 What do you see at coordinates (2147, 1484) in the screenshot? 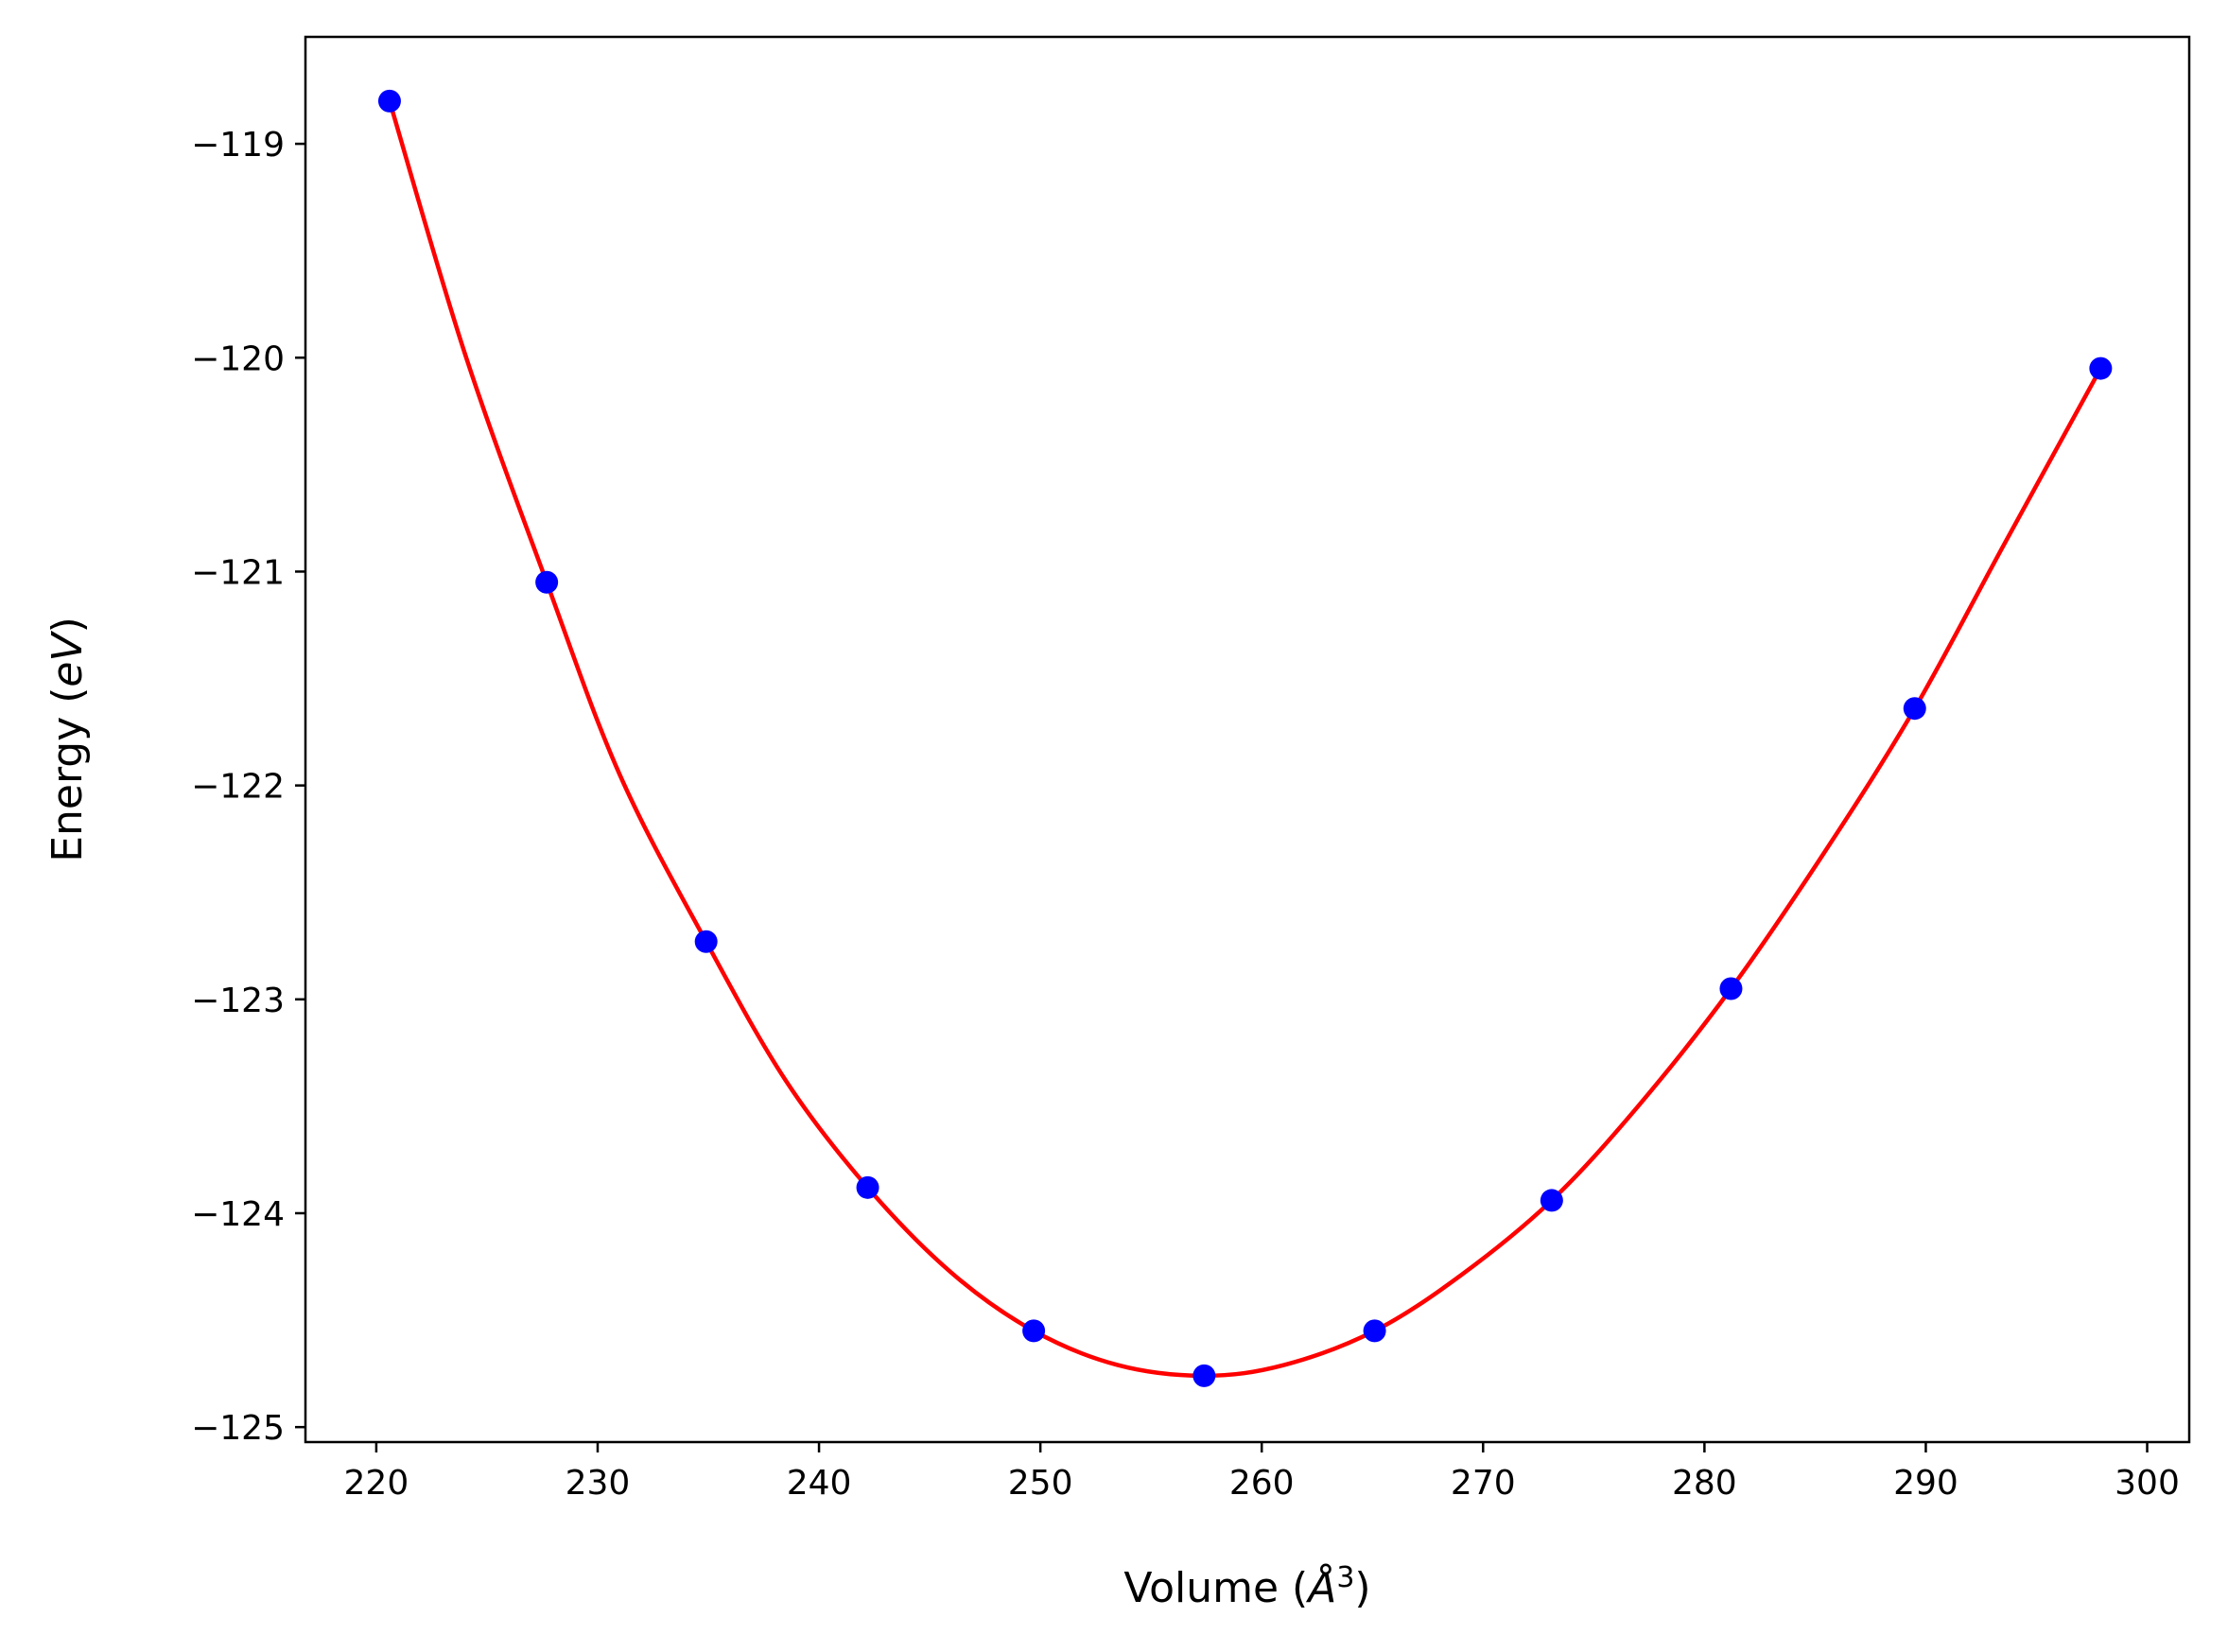
I see `x-tick-label: 300` at bounding box center [2147, 1484].